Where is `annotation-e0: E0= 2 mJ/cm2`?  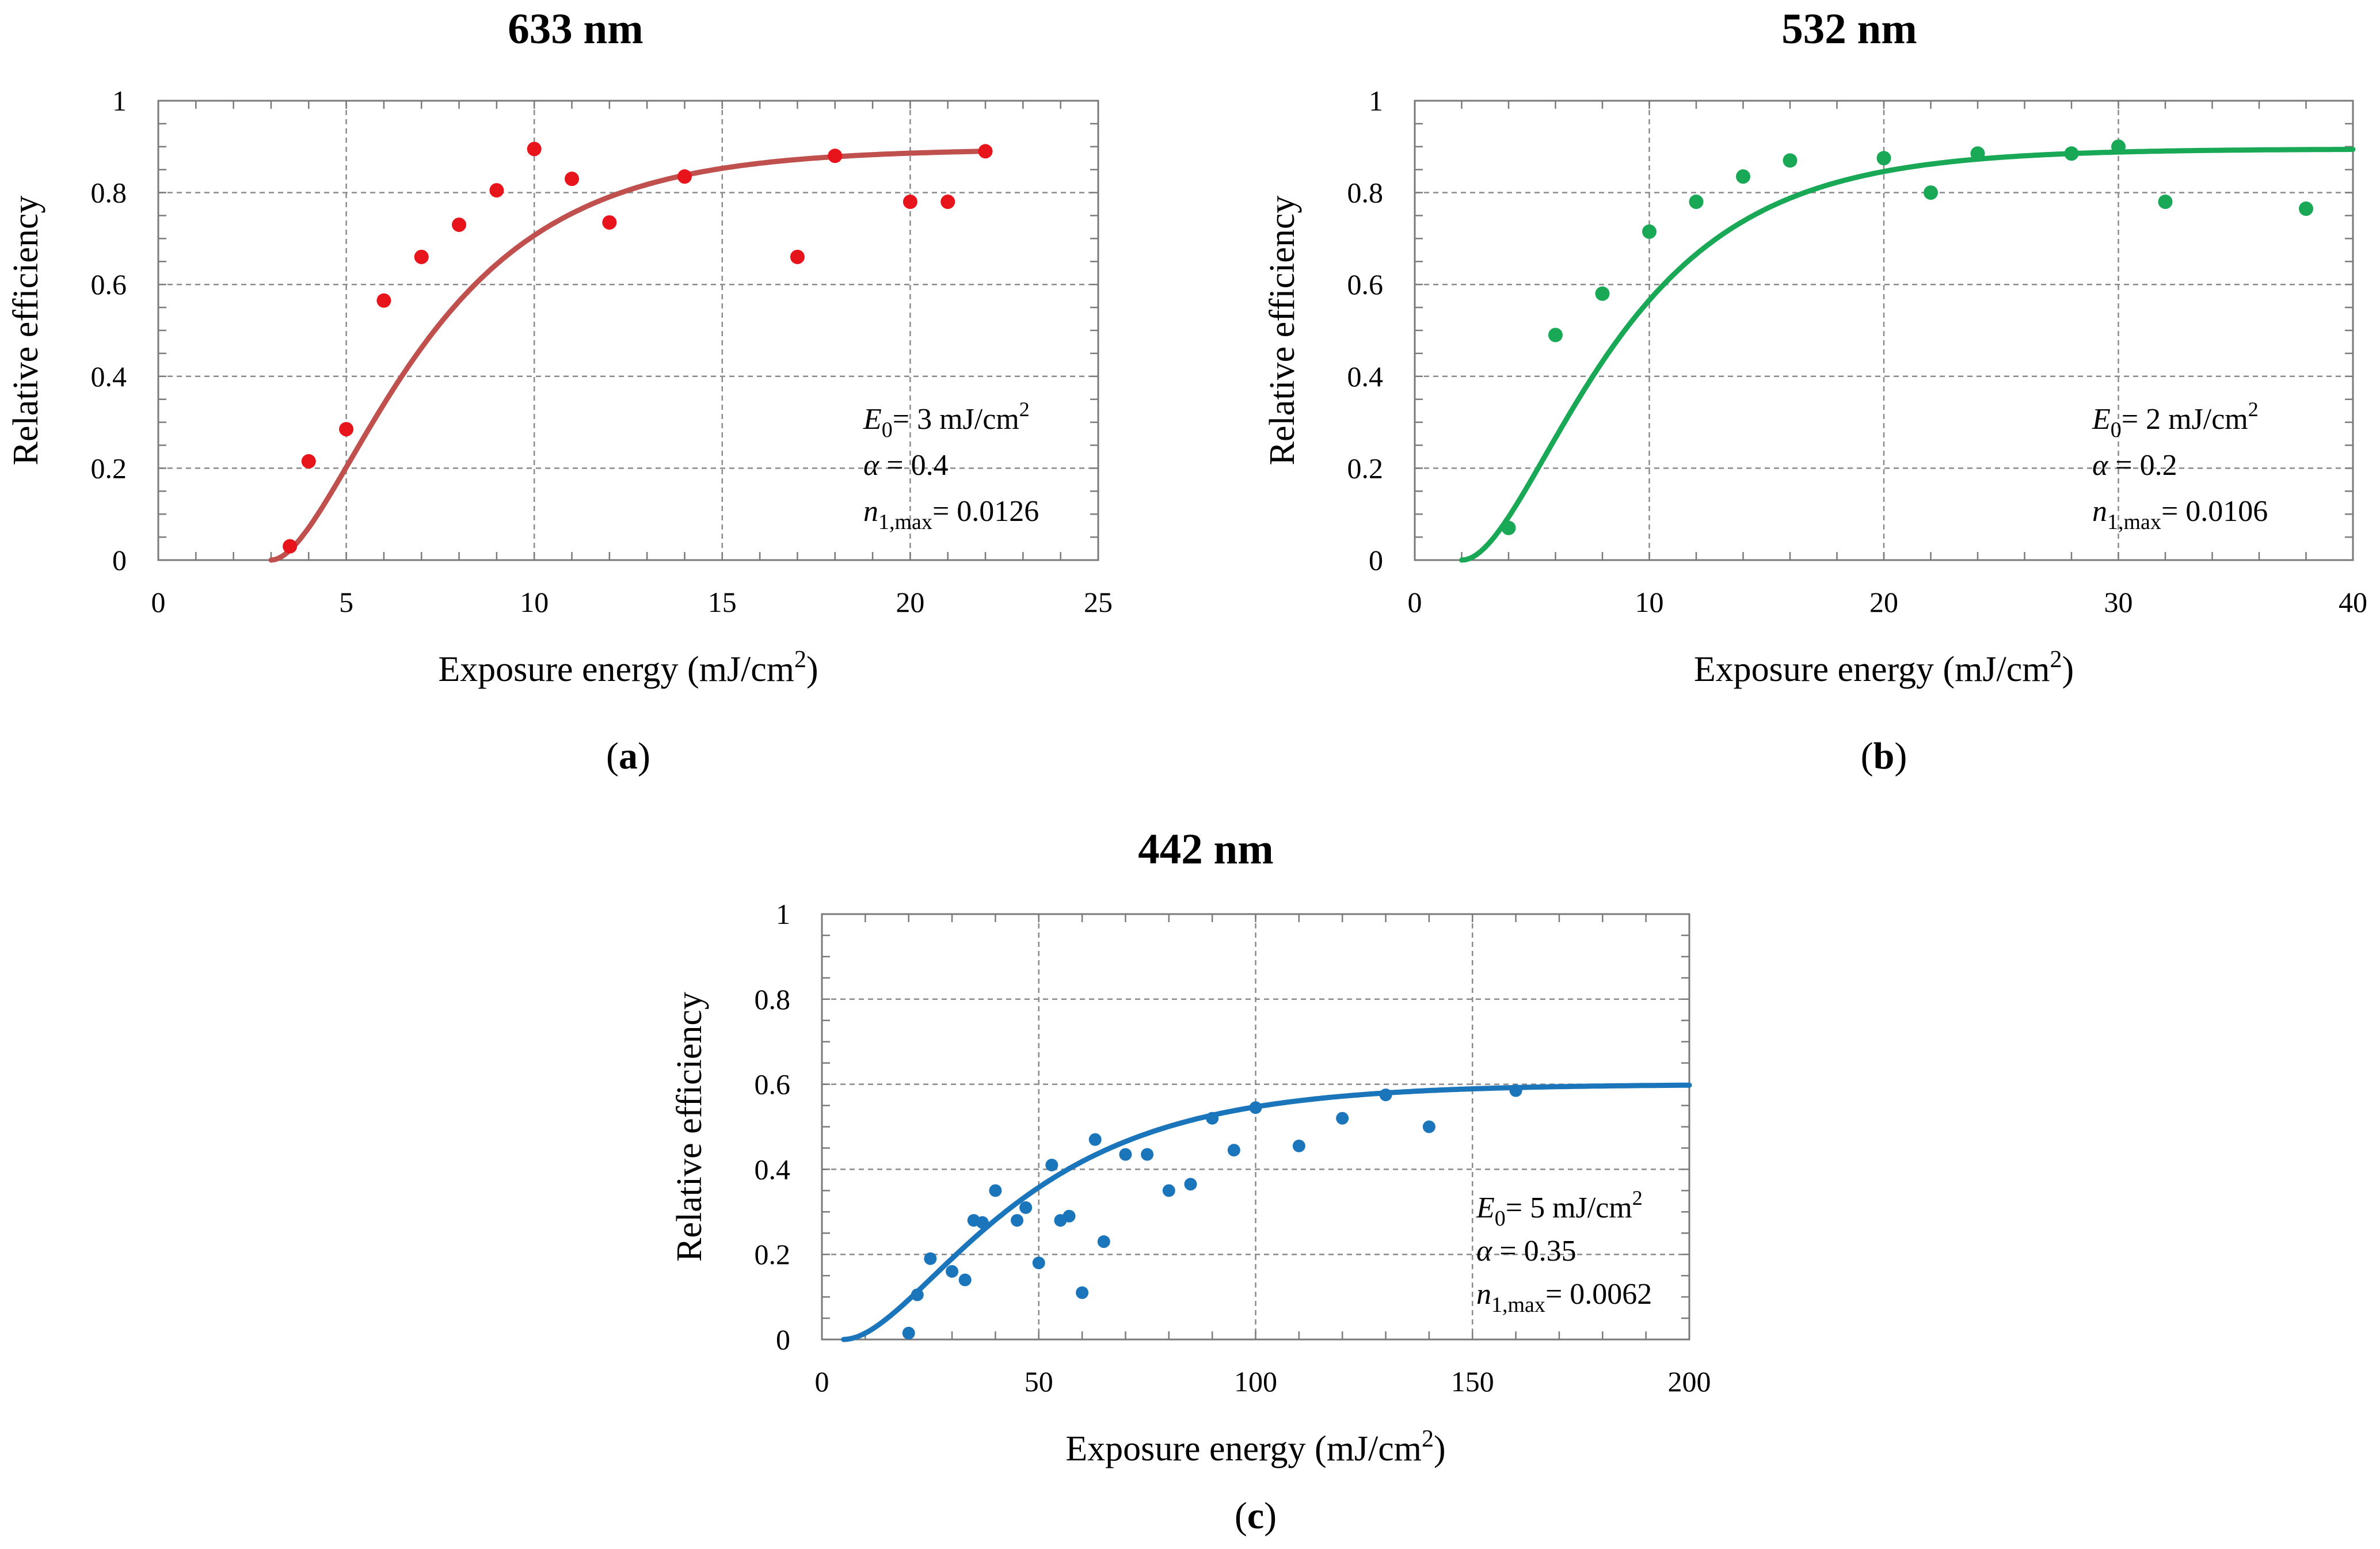
annotation-e0: E0= 2 mJ/cm2 is located at coordinates (2176, 420).